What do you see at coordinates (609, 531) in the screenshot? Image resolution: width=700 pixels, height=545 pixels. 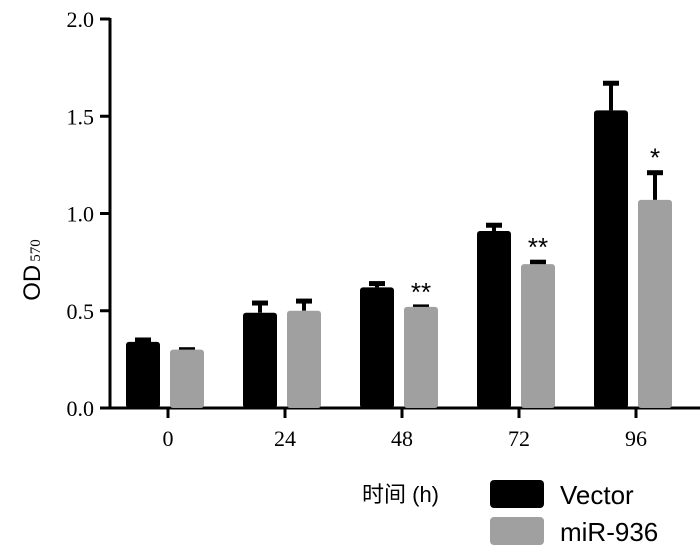 I see `legend-label: miR-936` at bounding box center [609, 531].